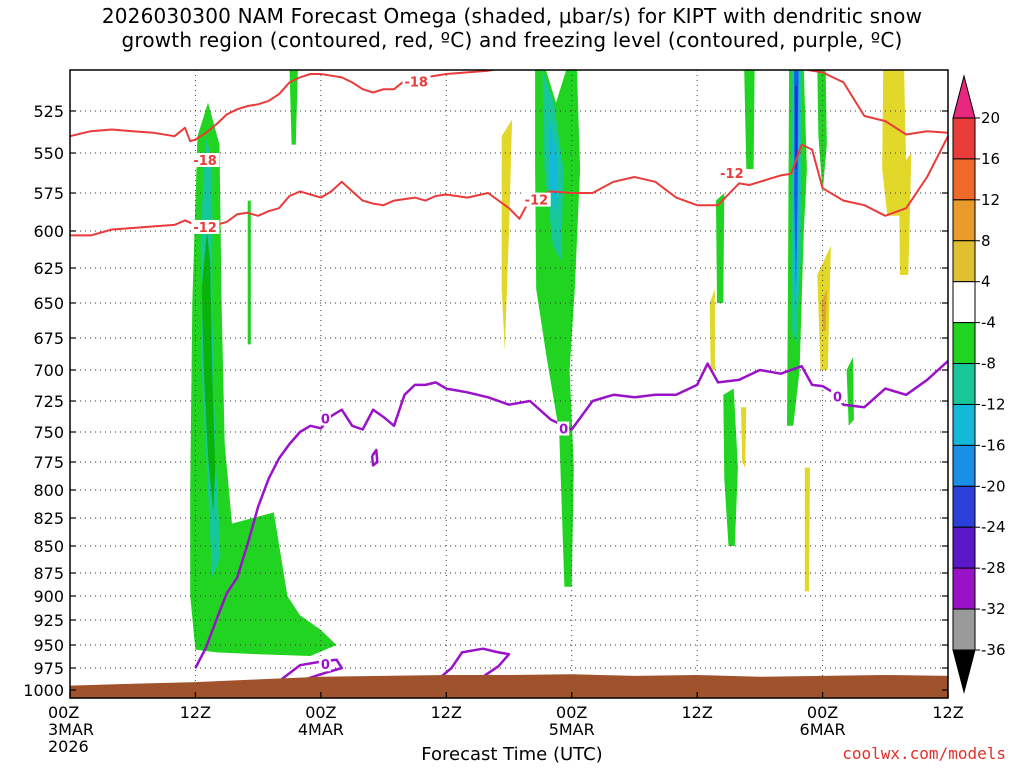  I want to click on terrain-fill, so click(509, 686).